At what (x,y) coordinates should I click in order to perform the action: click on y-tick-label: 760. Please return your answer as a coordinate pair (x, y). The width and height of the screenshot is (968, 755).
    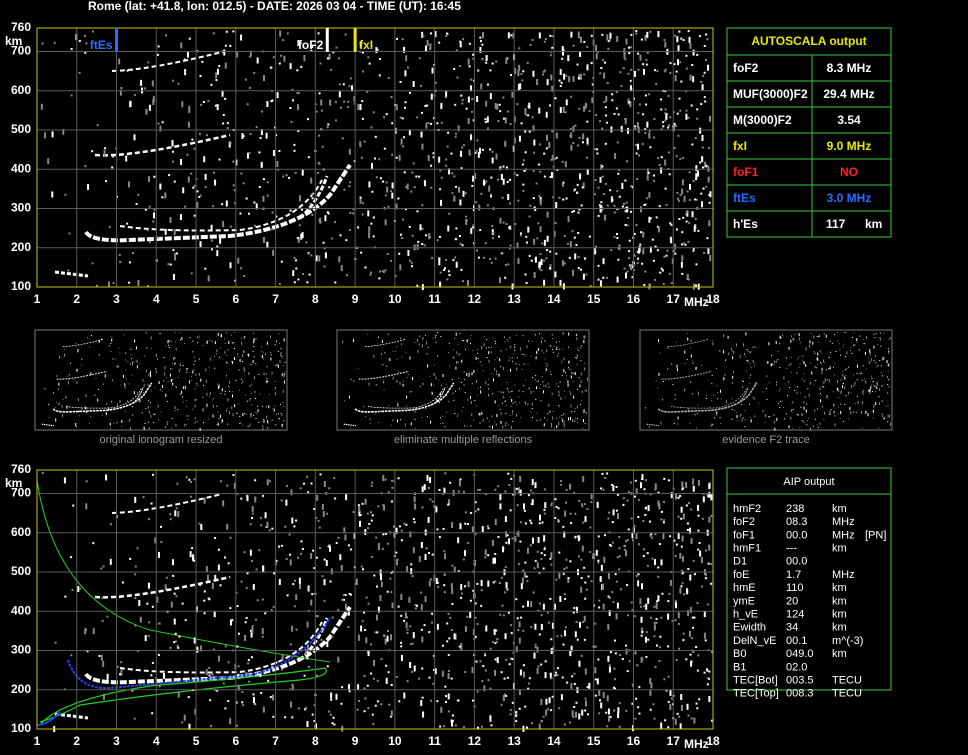
    Looking at the image, I should click on (21, 469).